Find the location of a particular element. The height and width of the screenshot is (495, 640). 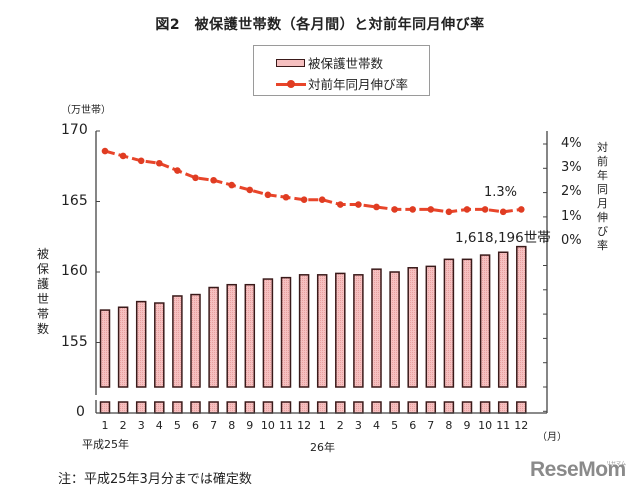

legend: 被保護世帯数 対前年同月伸び率 is located at coordinates (341, 70).